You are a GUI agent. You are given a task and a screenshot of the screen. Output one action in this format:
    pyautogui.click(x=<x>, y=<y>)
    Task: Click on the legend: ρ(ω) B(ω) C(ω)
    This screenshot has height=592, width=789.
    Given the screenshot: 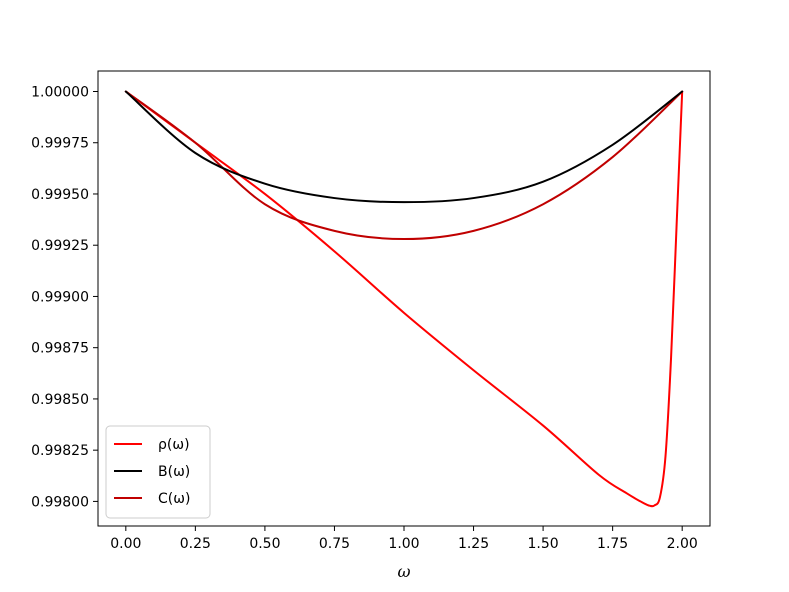 What is the action you would take?
    pyautogui.click(x=158, y=472)
    